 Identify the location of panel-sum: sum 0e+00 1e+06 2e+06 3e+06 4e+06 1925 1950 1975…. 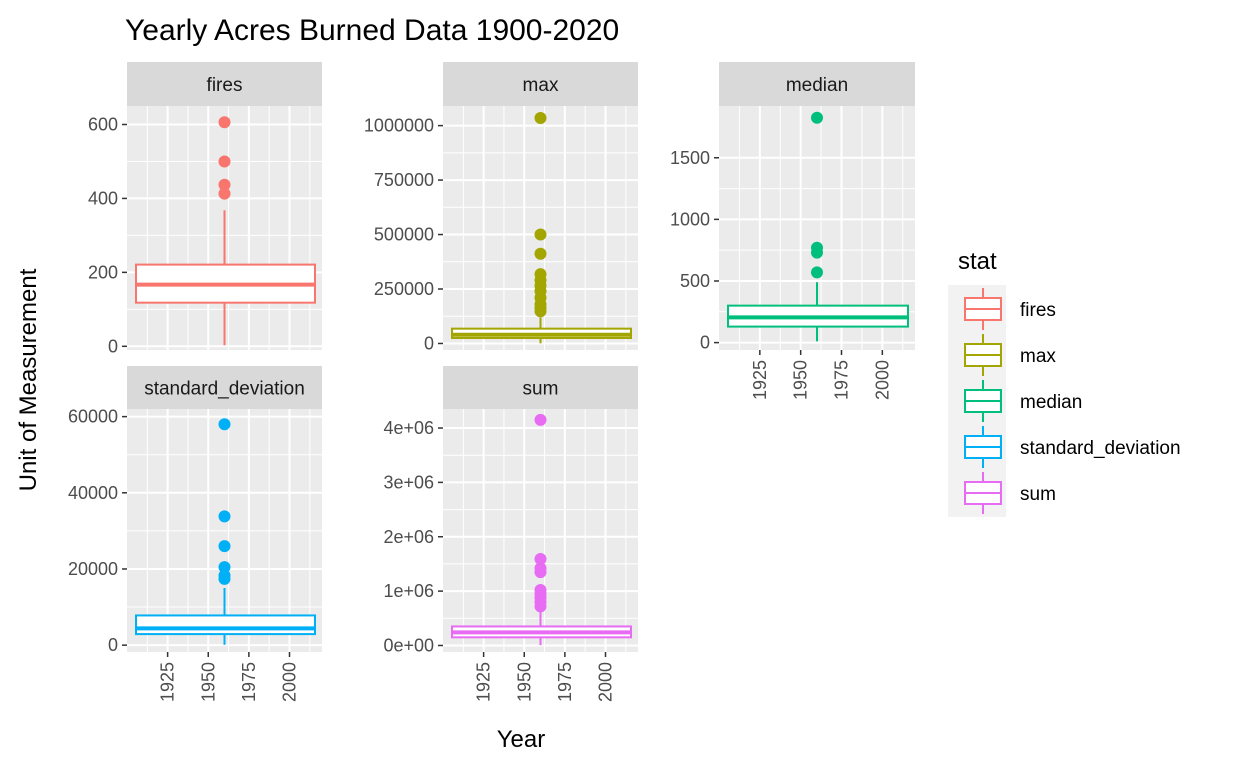
(510, 534).